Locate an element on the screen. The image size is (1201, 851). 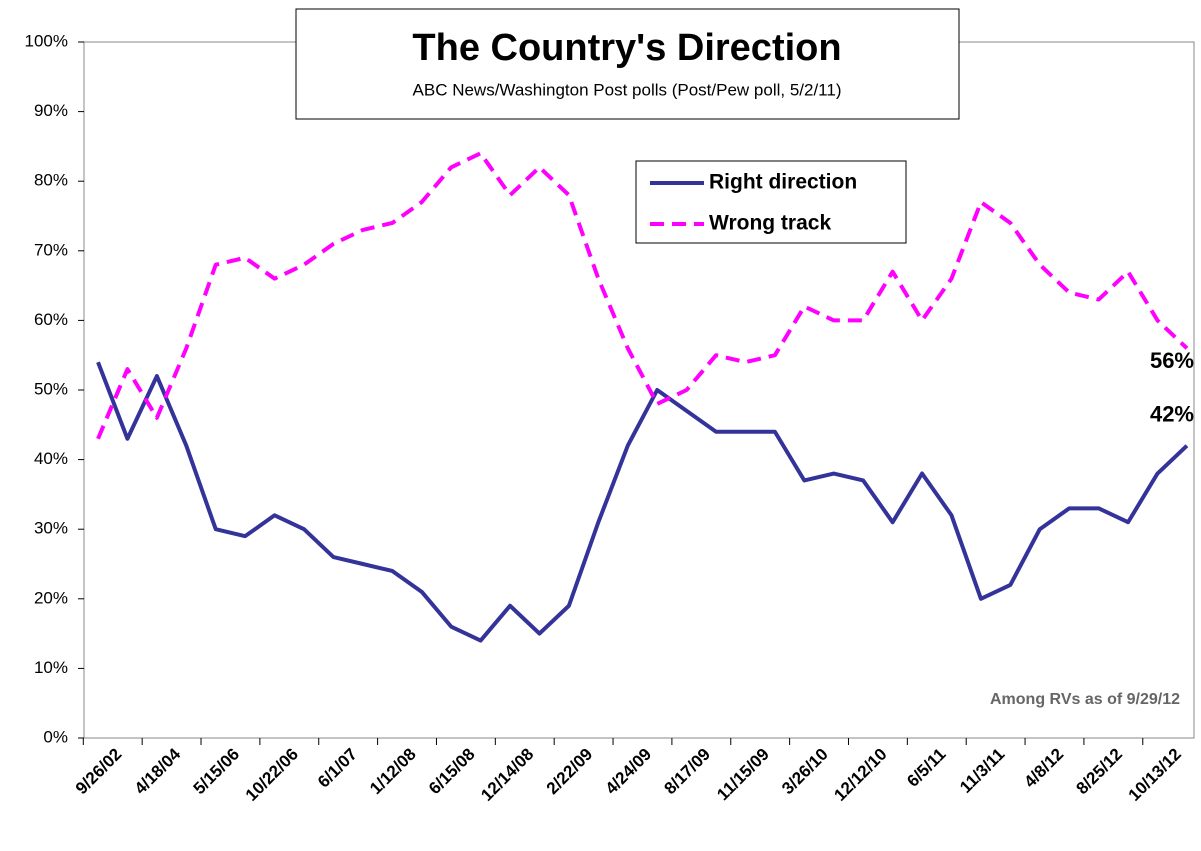
y-tick-label: 20% is located at coordinates (51, 597).